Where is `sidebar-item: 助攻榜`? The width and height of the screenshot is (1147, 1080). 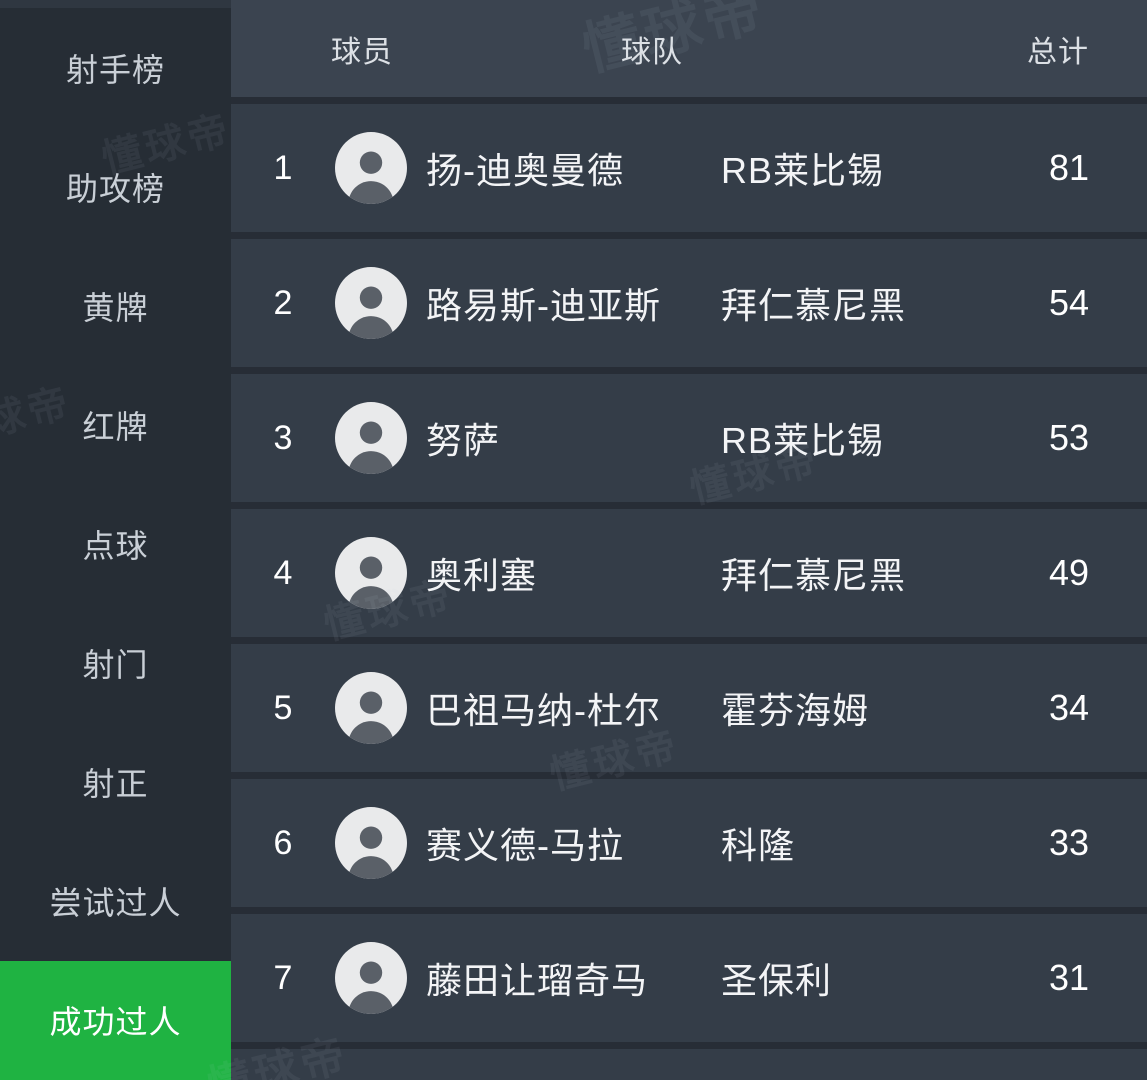 sidebar-item: 助攻榜 is located at coordinates (115, 186).